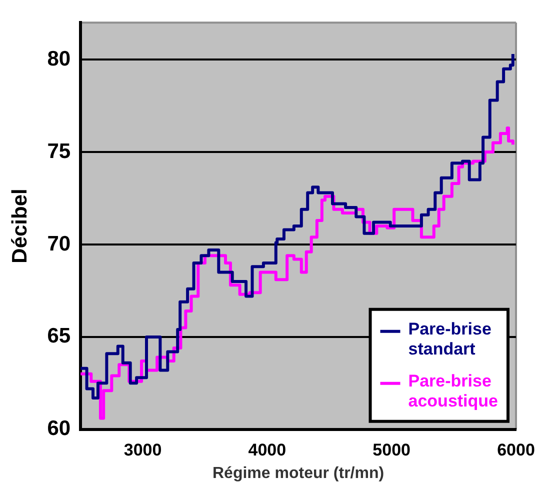  What do you see at coordinates (20, 226) in the screenshot?
I see `y-axis-title: Décibel` at bounding box center [20, 226].